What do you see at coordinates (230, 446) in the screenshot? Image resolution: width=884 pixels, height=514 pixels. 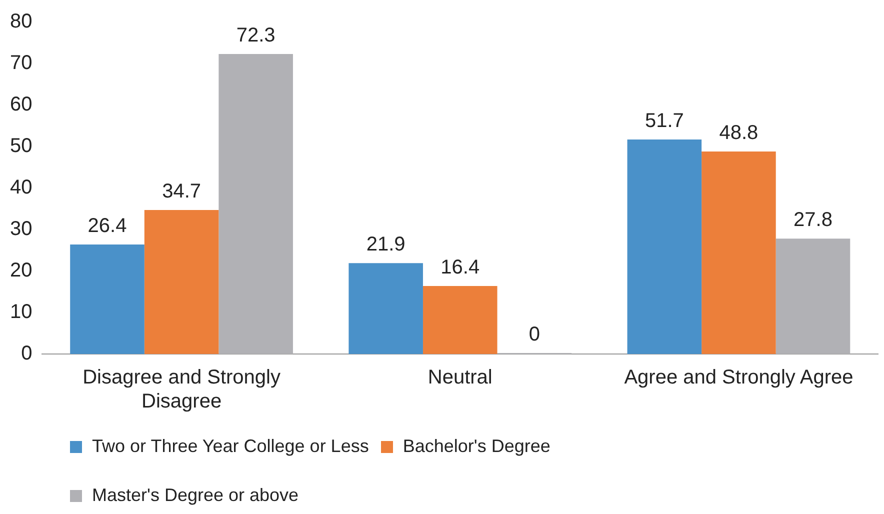 I see `legend-label: Two or Three Year College or Less` at bounding box center [230, 446].